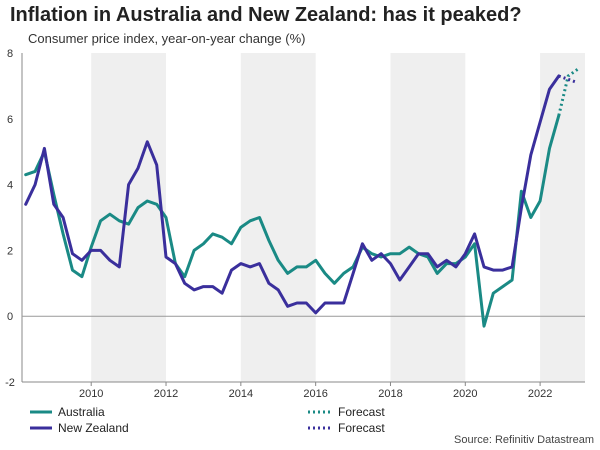 The width and height of the screenshot is (600, 450). What do you see at coordinates (361, 412) in the screenshot?
I see `legend-label-australia-forecast: Forecast` at bounding box center [361, 412].